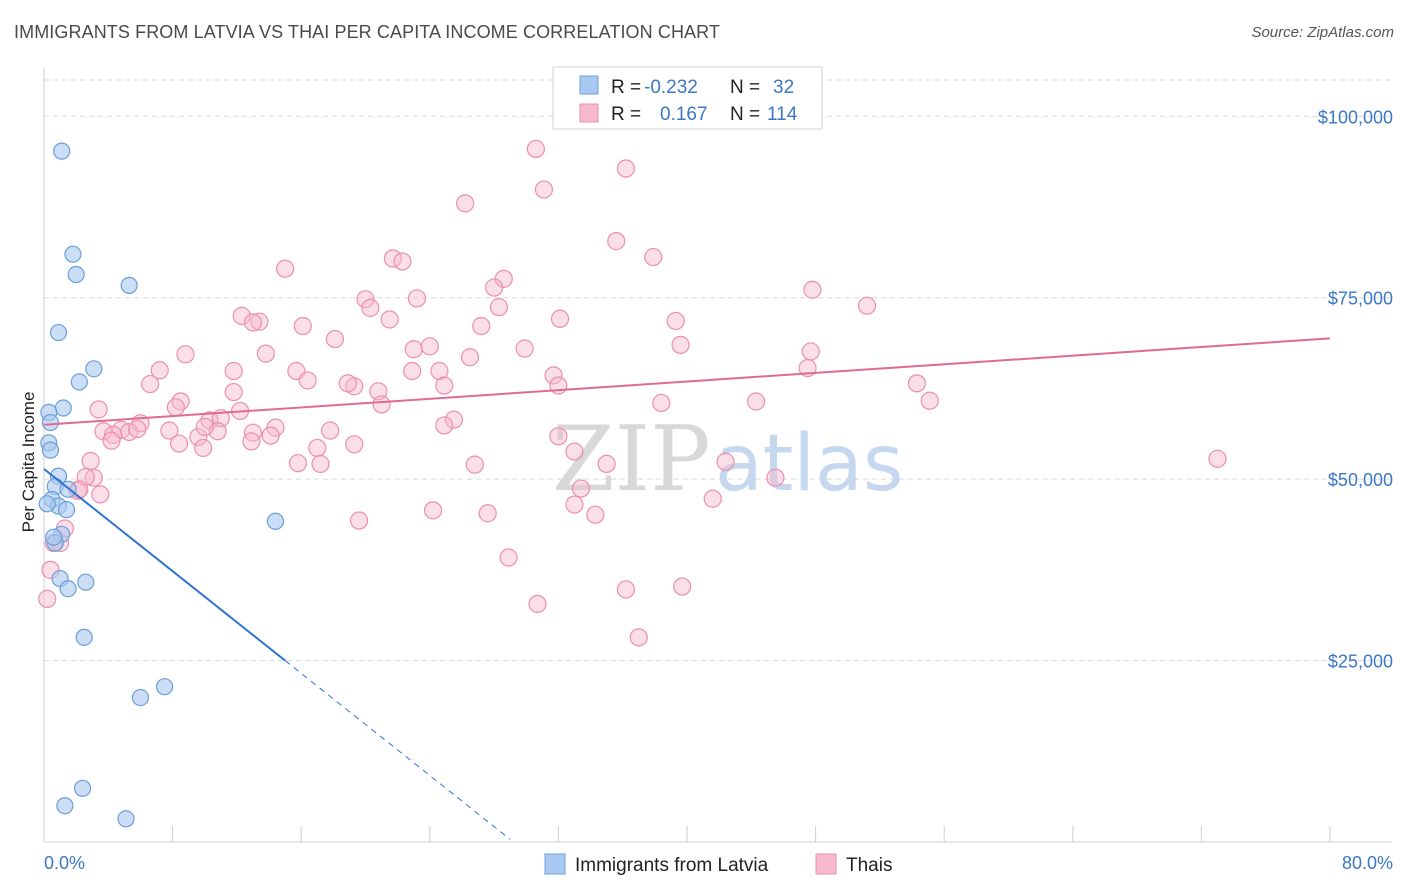  What do you see at coordinates (687, 98) in the screenshot?
I see `top-legend: R = -0.232 N = 32 R = 0.167 N = 114` at bounding box center [687, 98].